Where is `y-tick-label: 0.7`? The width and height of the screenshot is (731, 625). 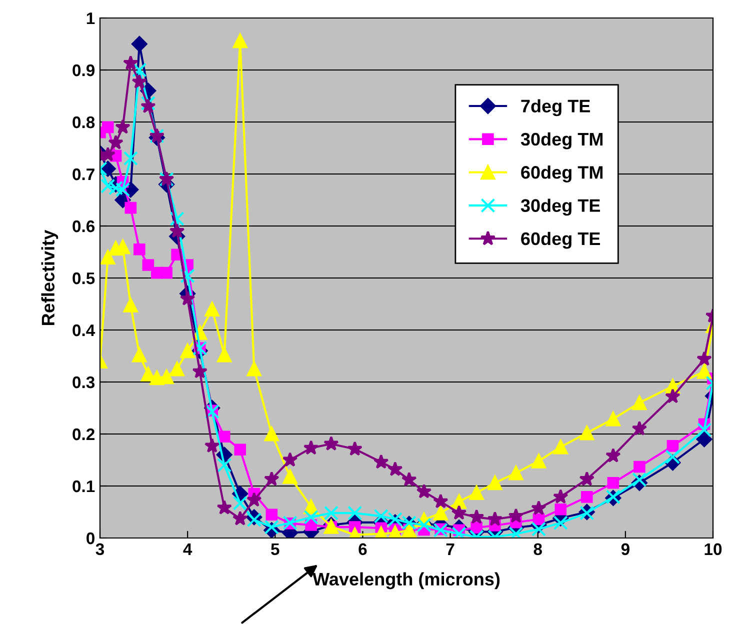
y-tick-label: 0.7 is located at coordinates (83, 174).